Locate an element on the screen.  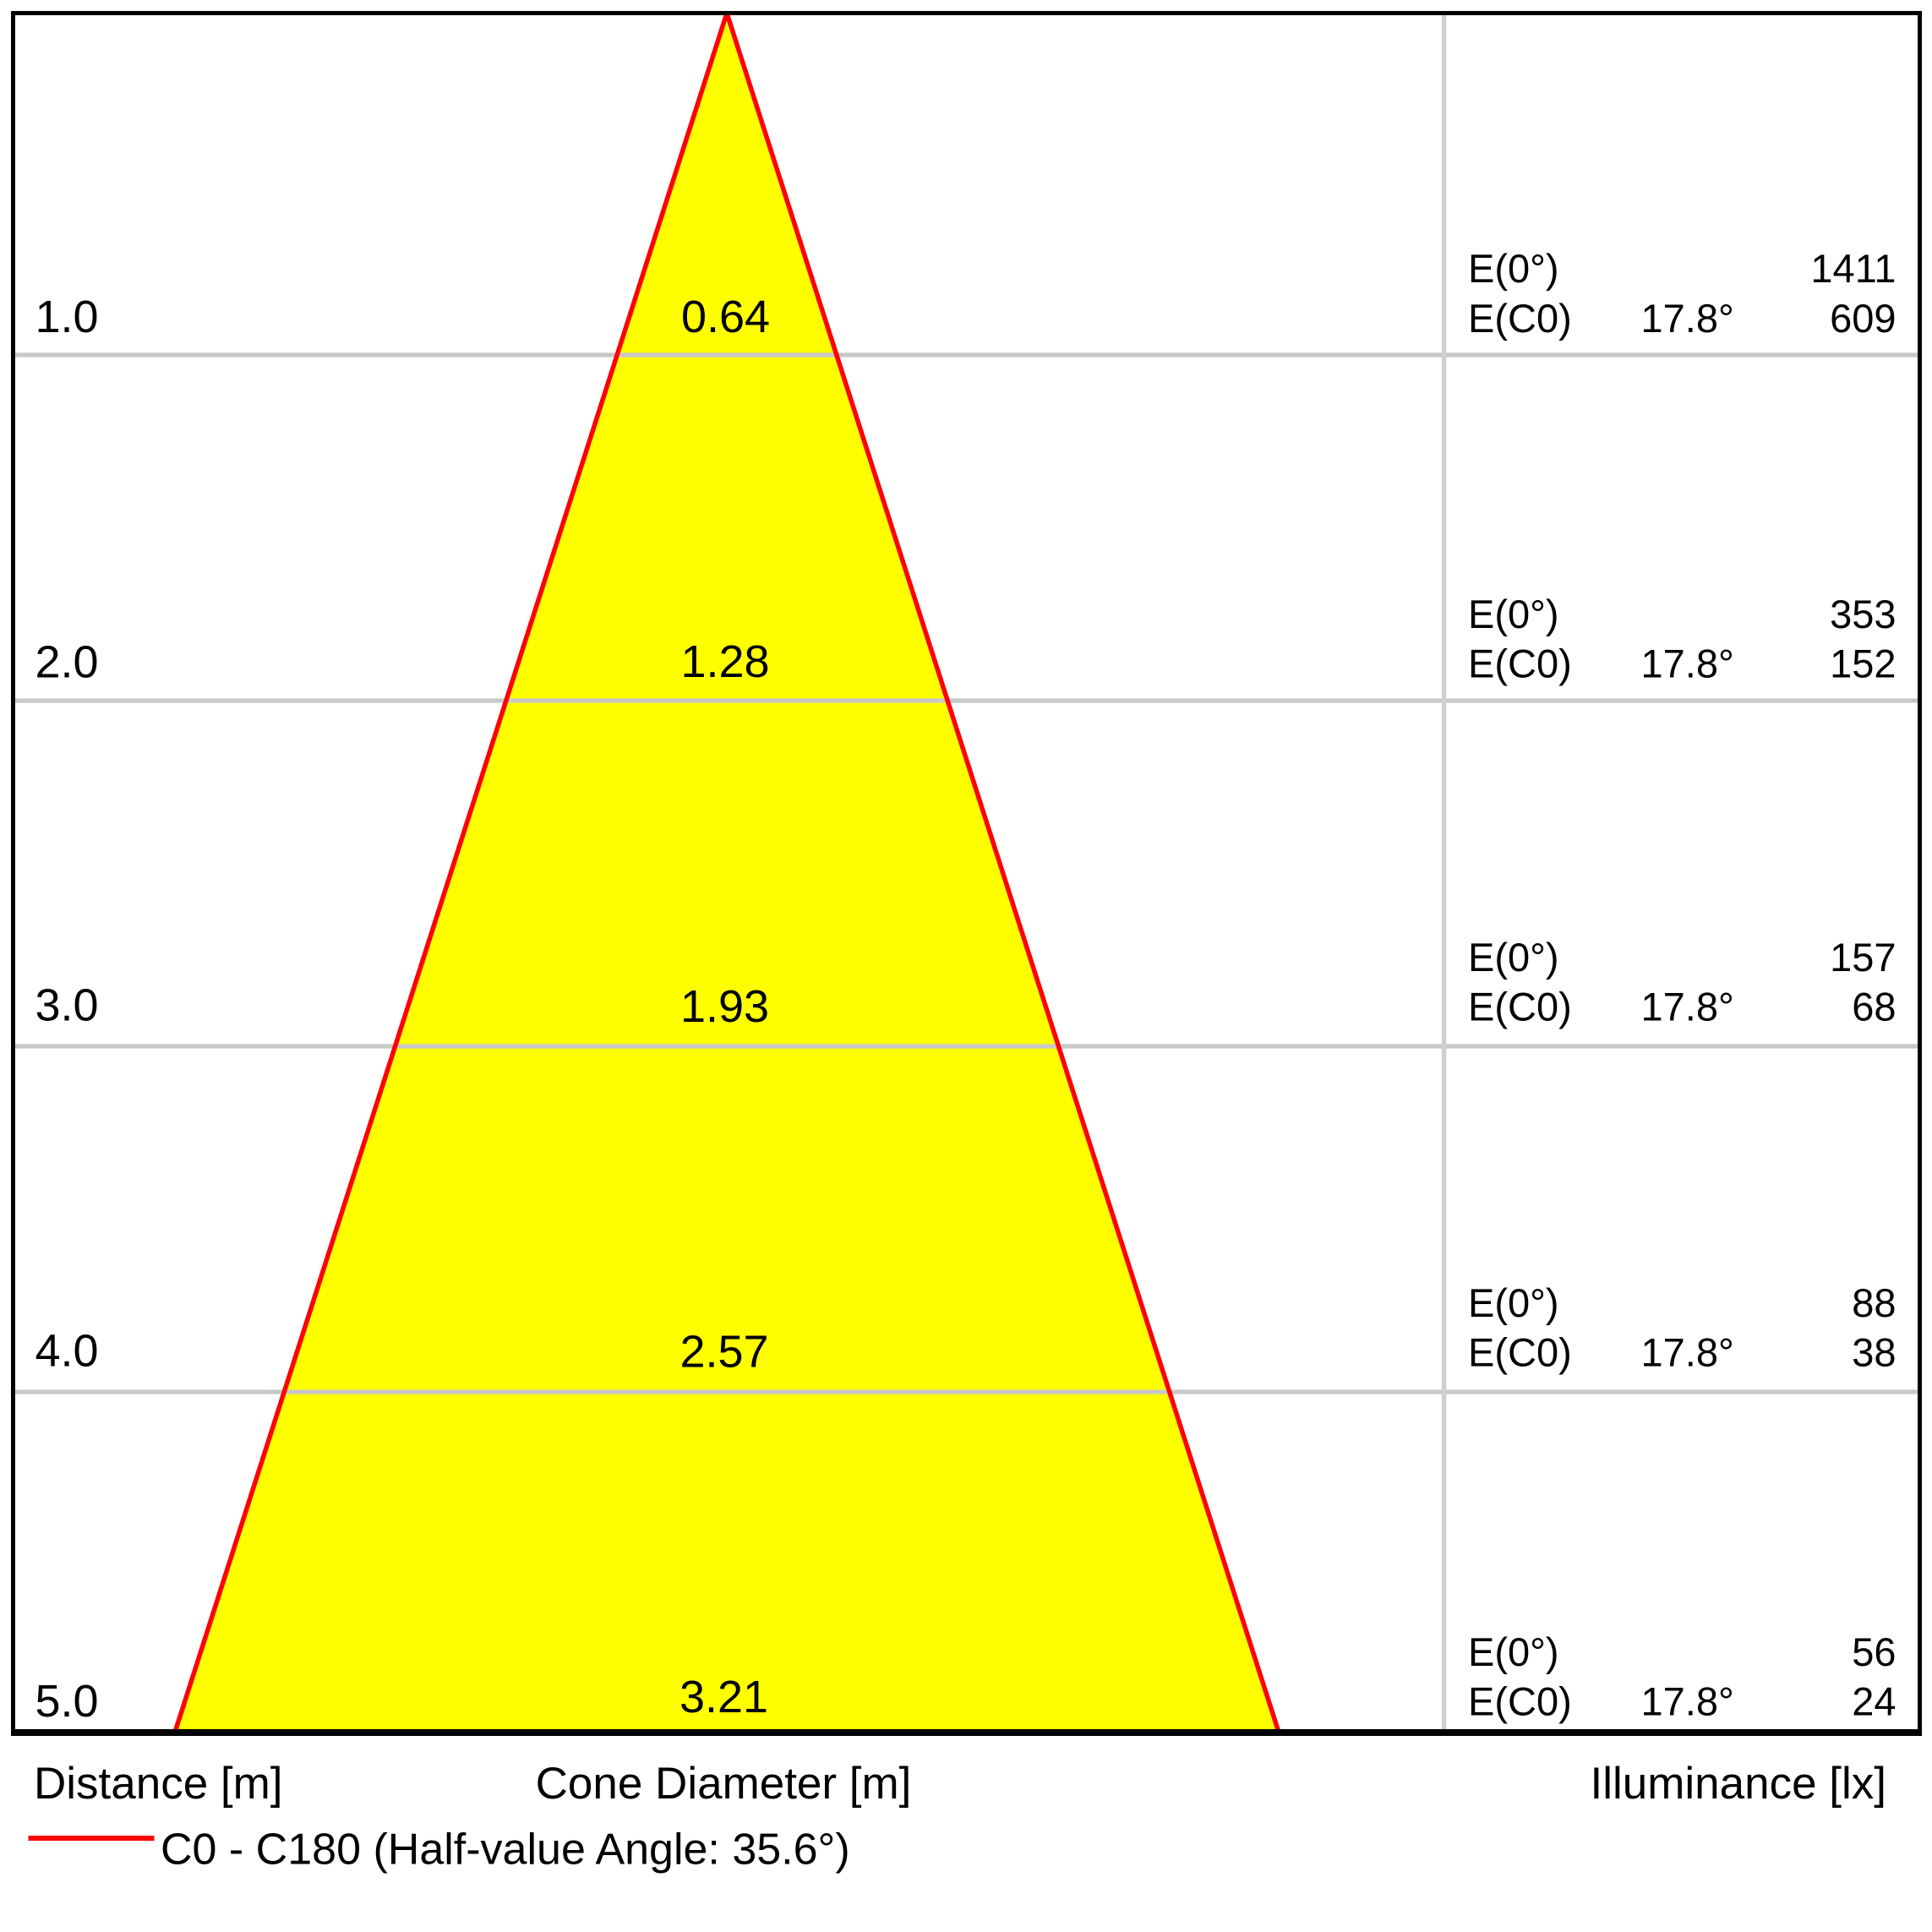
svg-text: 5.0 is located at coordinates (67, 1701).